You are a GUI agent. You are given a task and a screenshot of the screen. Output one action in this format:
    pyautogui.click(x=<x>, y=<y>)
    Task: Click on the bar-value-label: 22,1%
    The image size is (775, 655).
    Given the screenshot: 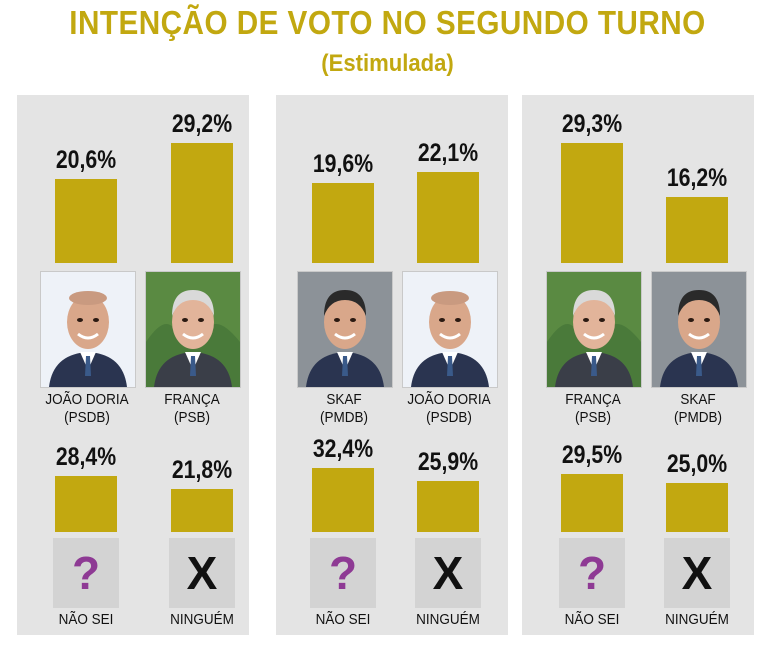 What is the action you would take?
    pyautogui.click(x=448, y=153)
    